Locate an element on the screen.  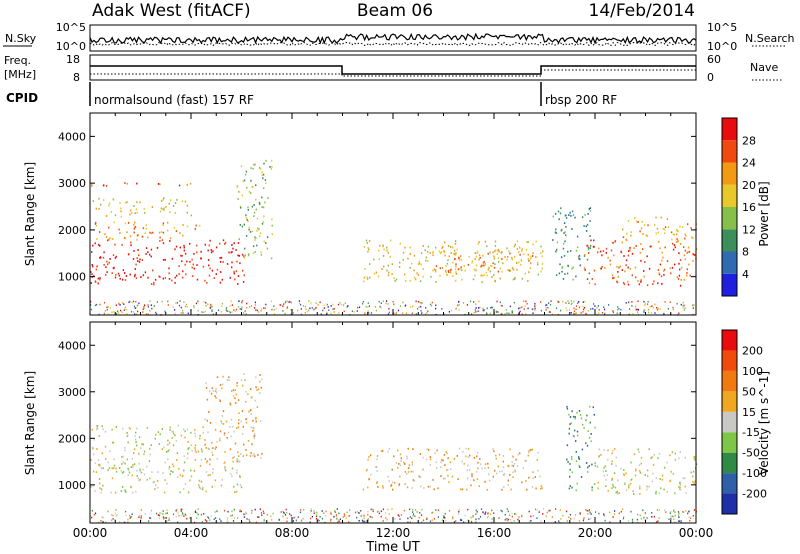
nsky-label: N.Sky is located at coordinates (21, 38).